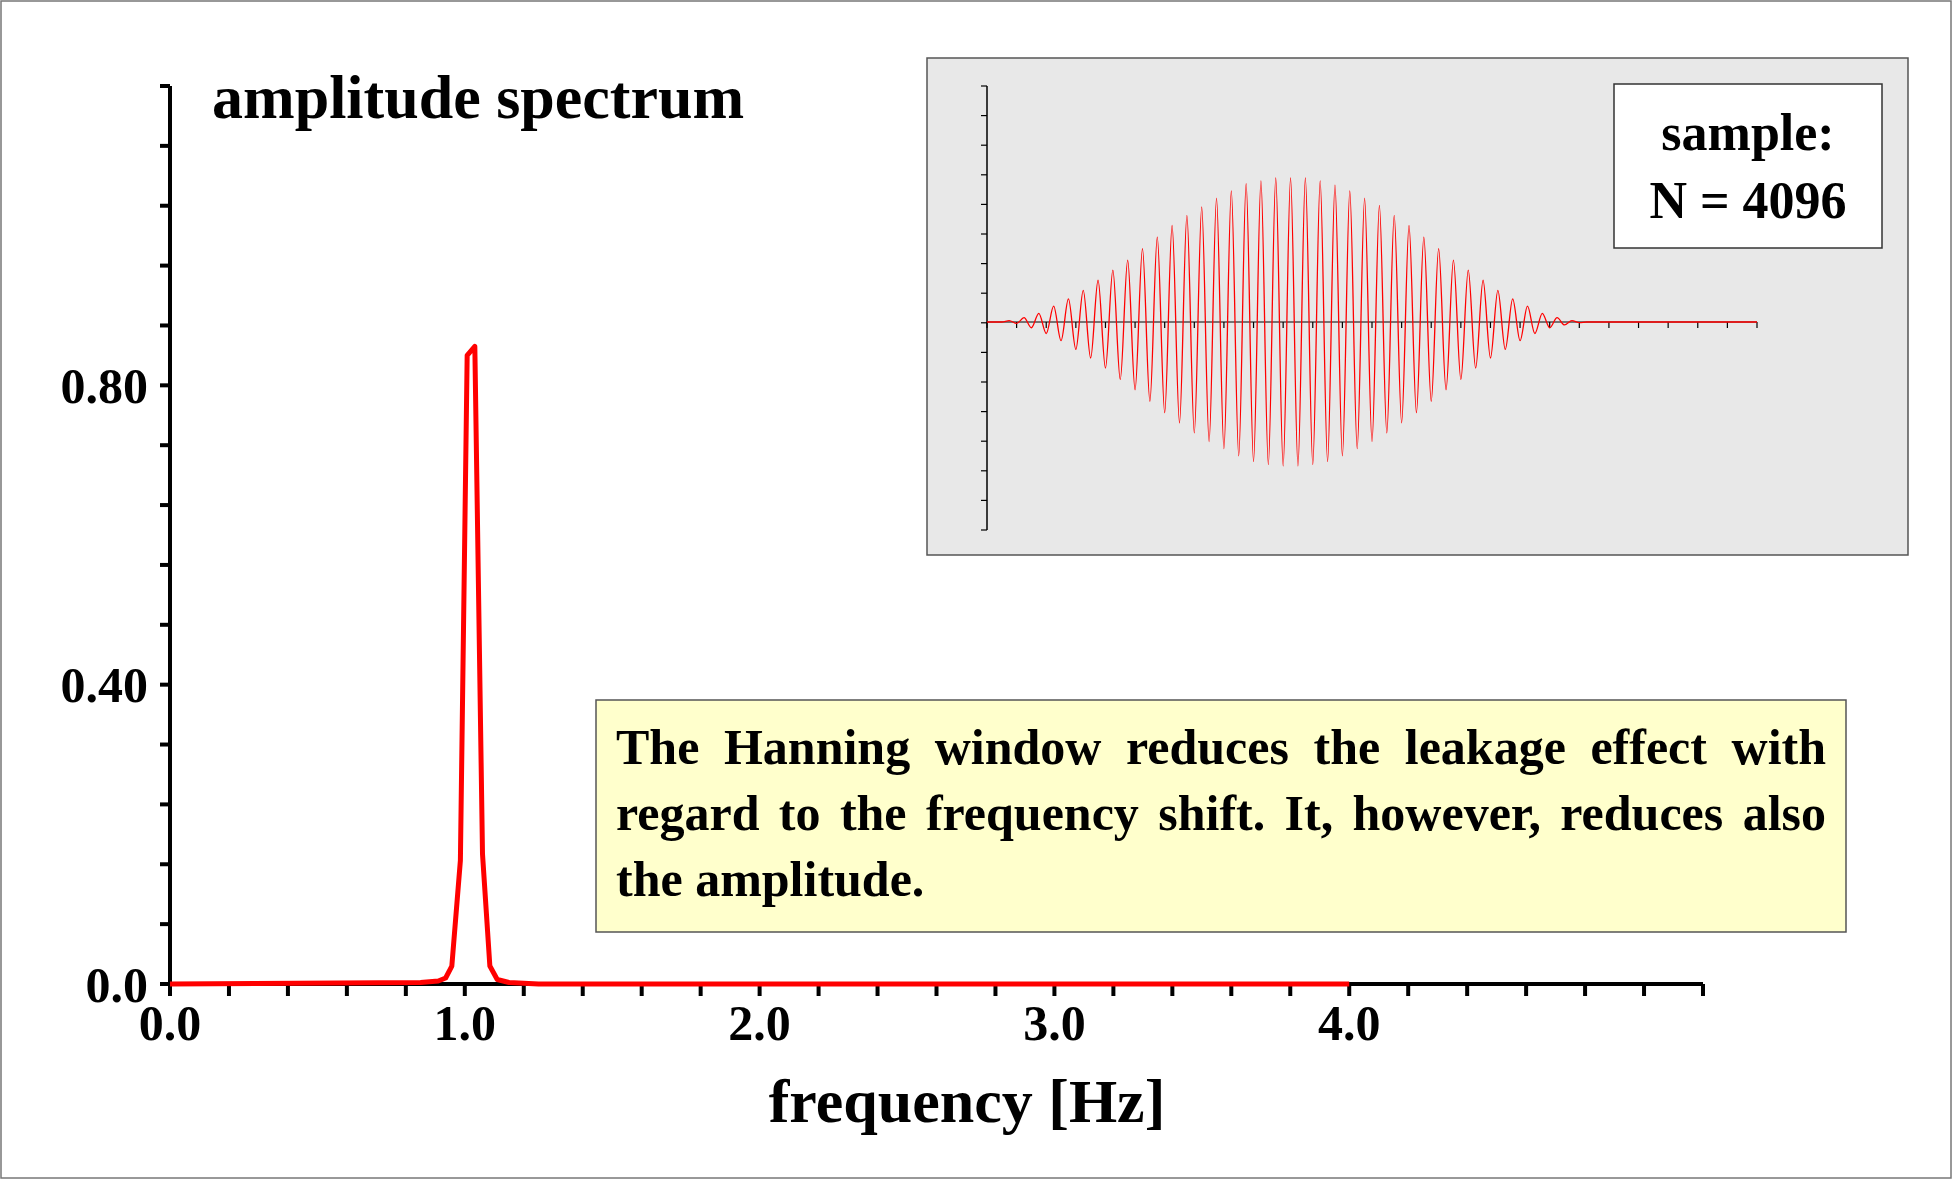 This screenshot has height=1179, width=1952. I want to click on y-tick-label: 0.80, so click(104, 385).